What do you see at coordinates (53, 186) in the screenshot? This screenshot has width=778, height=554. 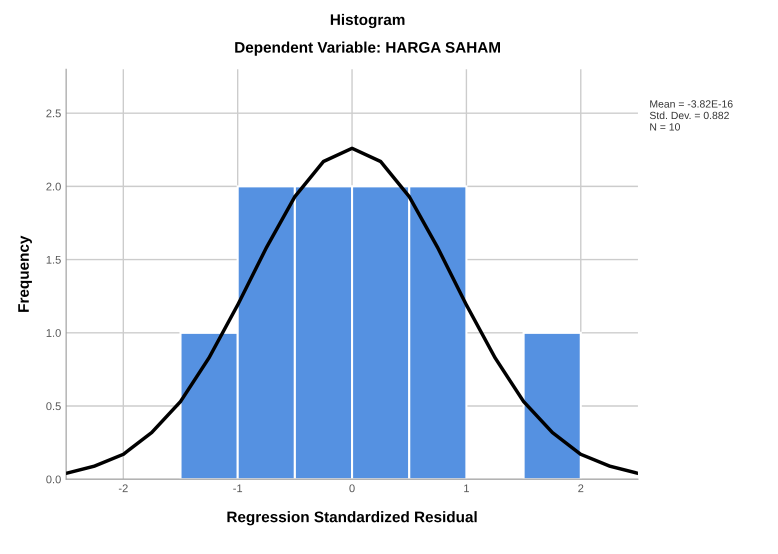 I see `y-tick-label: 2.0` at bounding box center [53, 186].